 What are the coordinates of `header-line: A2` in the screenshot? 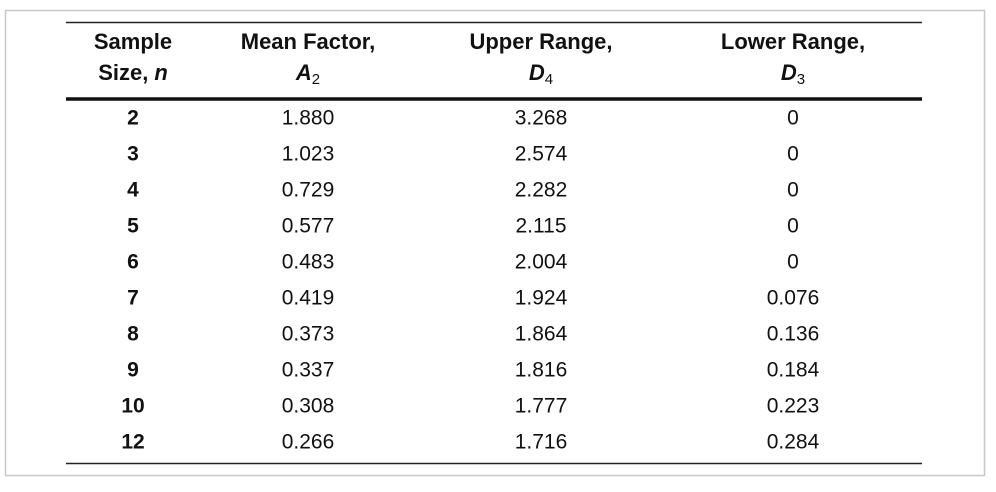 It's located at (307, 74).